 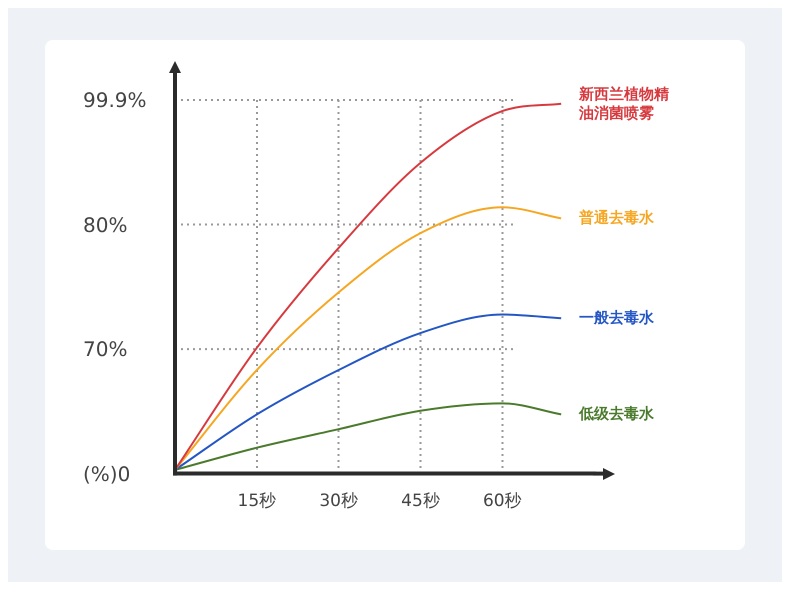 I want to click on x-tick-label: 30秒, so click(x=338, y=501).